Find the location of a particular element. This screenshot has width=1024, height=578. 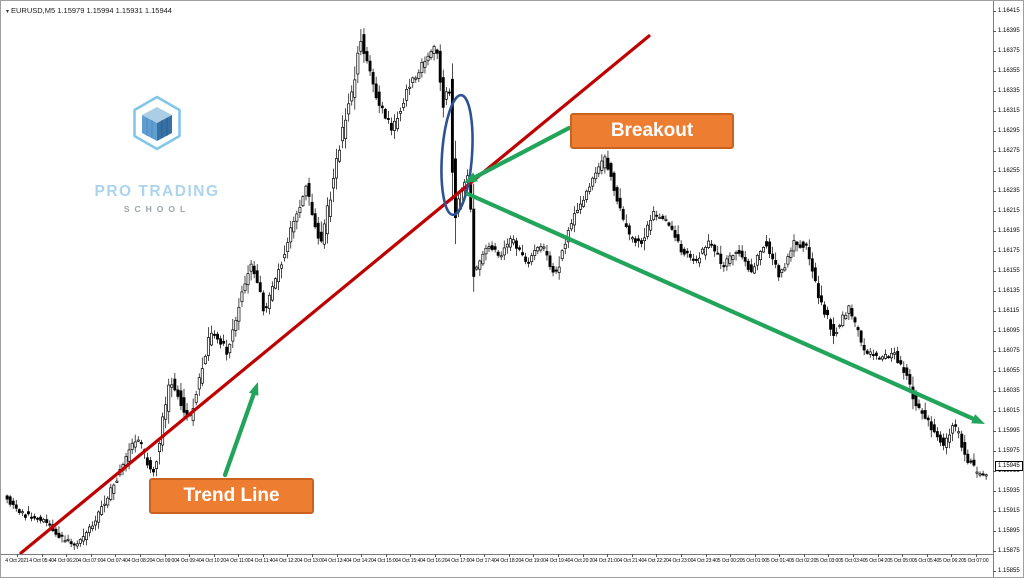

trendline-arrow is located at coordinates (239, 434).